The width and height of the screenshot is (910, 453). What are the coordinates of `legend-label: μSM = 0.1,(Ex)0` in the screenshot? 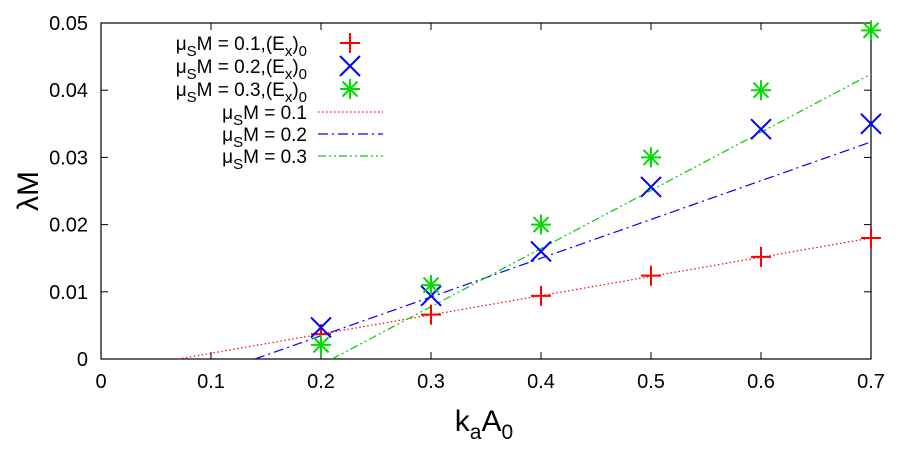 It's located at (241, 47).